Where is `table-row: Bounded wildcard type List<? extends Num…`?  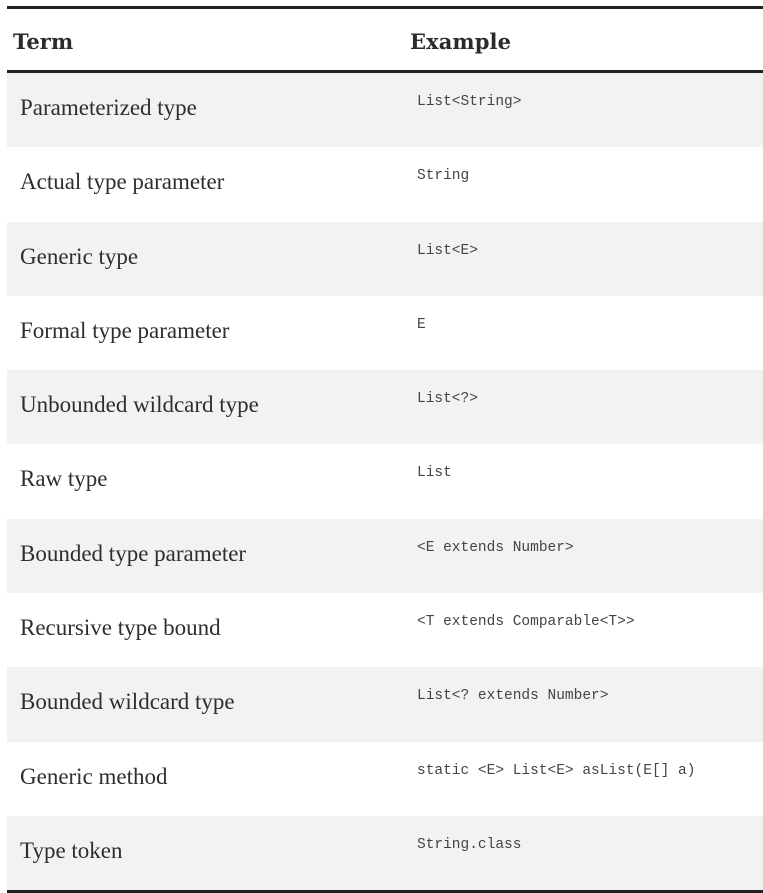 table-row: Bounded wildcard type List<? extends Num… is located at coordinates (385, 704).